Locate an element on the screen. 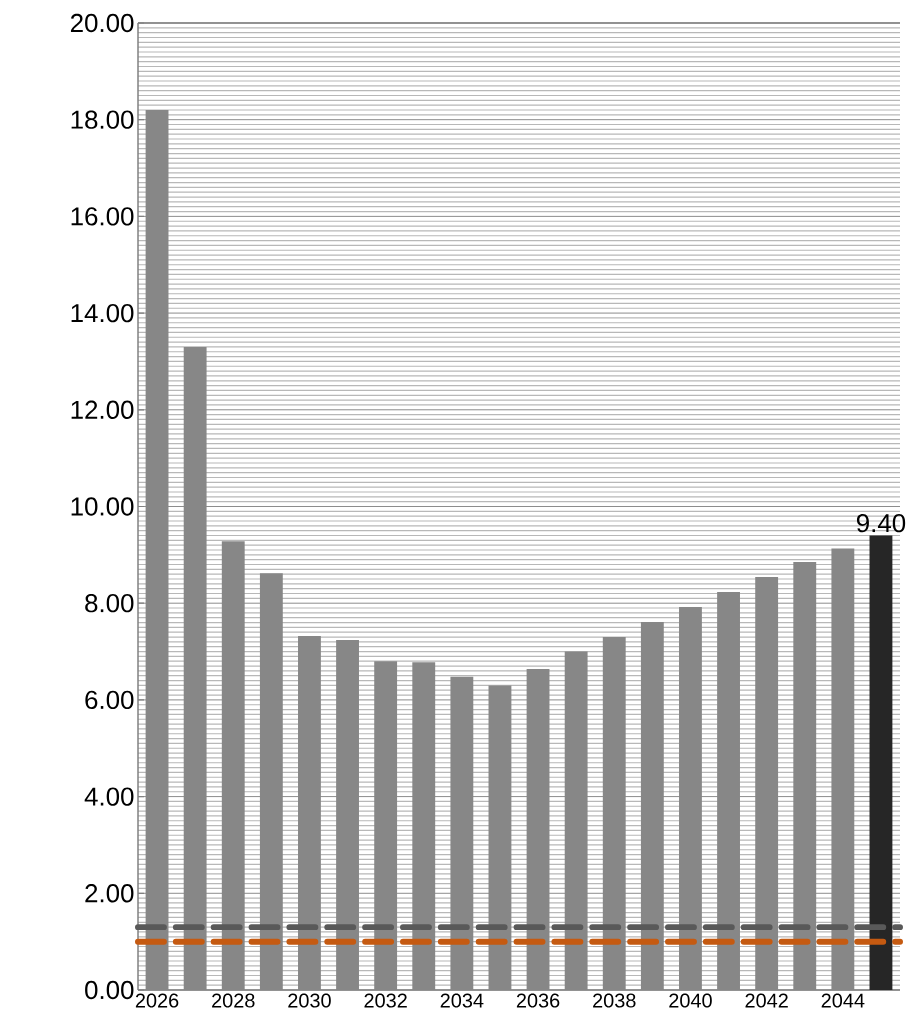 The width and height of the screenshot is (921, 1033). y-tick-label: 8.00 is located at coordinates (109, 603).